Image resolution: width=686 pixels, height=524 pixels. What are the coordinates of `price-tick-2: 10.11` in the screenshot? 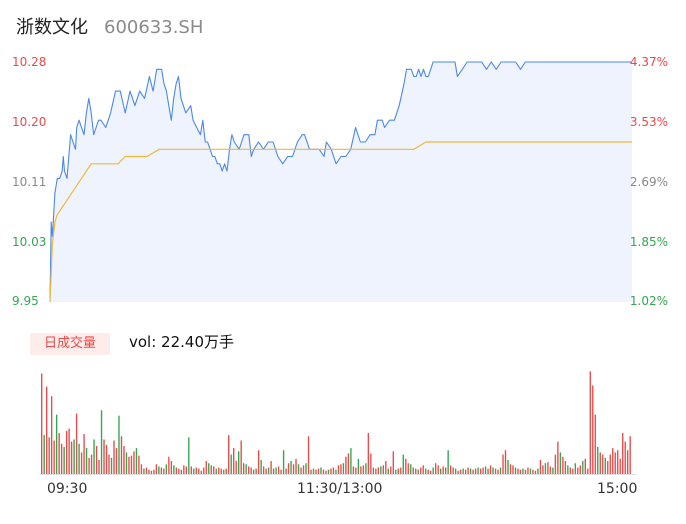 It's located at (29, 182).